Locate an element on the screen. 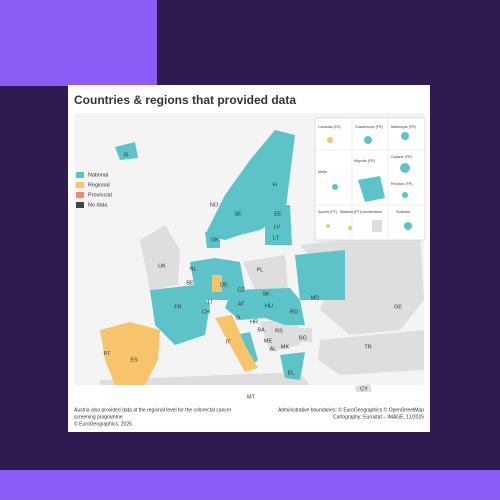 The width and height of the screenshot is (500, 500). land-bg is located at coordinates (301, 335).